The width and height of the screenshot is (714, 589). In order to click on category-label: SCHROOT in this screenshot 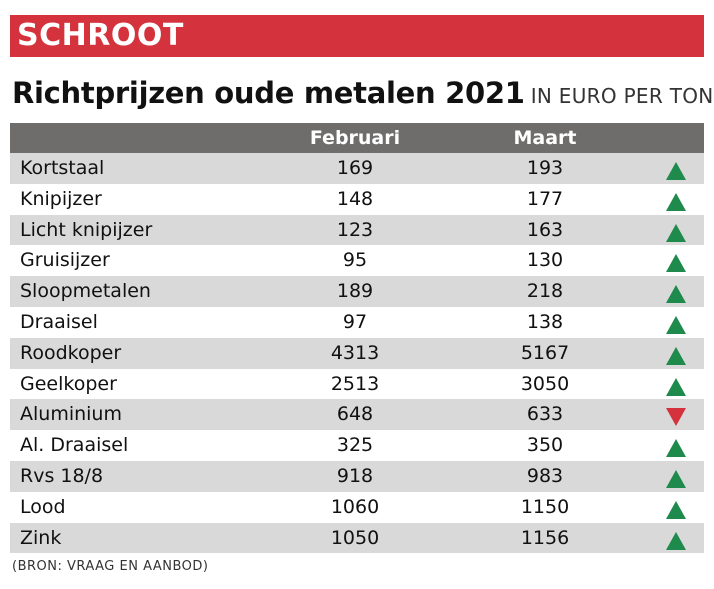, I will do `click(100, 35)`.